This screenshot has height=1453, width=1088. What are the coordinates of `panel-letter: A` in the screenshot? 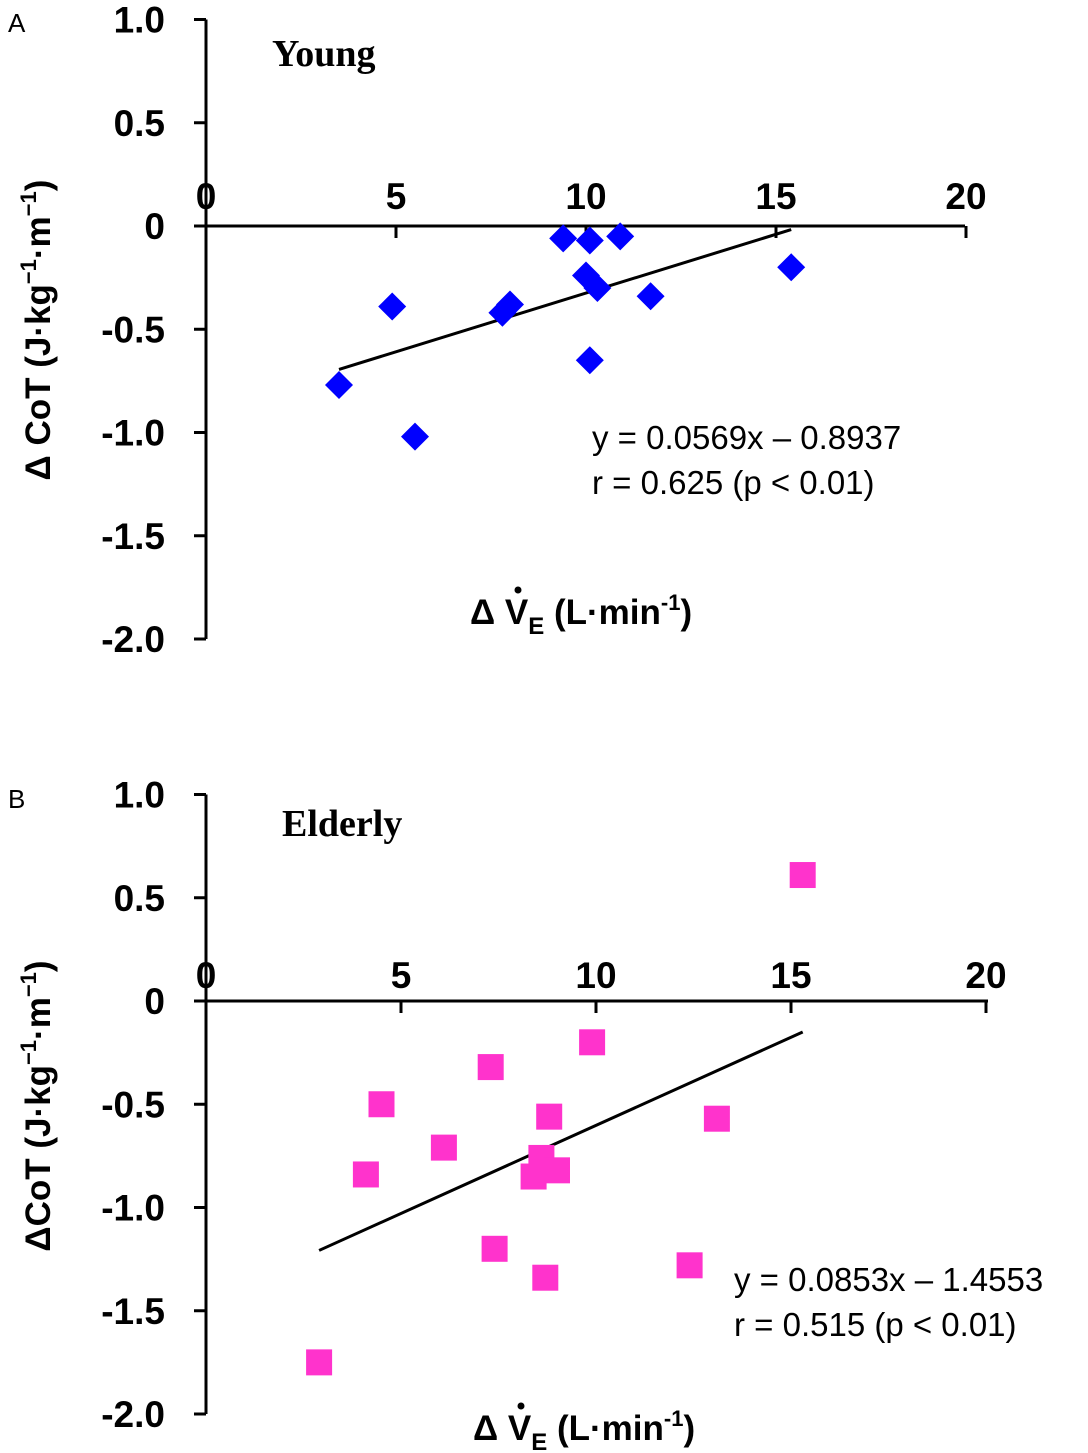 It's located at (17, 23).